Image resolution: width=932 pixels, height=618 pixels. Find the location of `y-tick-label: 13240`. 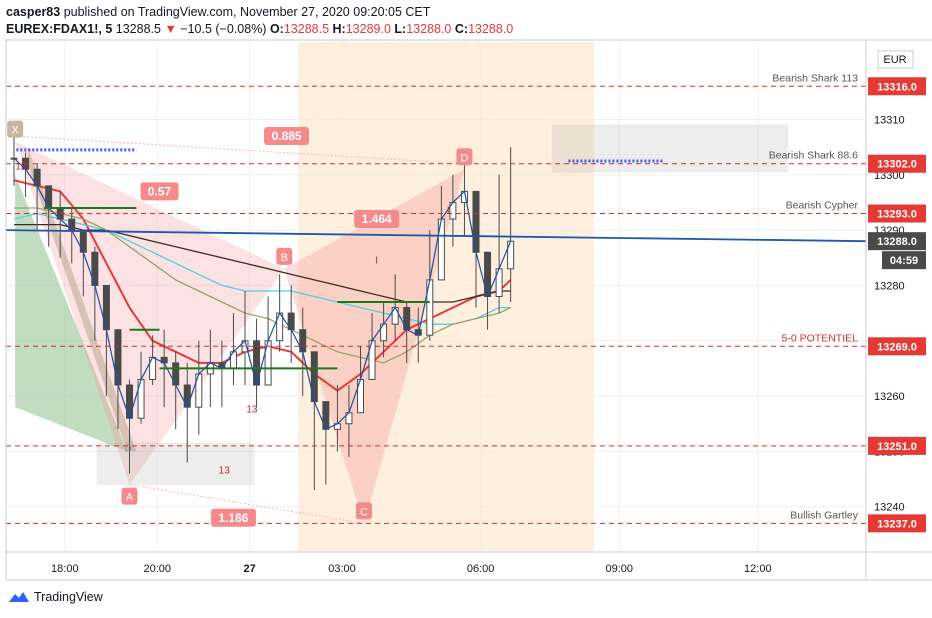

y-tick-label: 13240 is located at coordinates (889, 508).